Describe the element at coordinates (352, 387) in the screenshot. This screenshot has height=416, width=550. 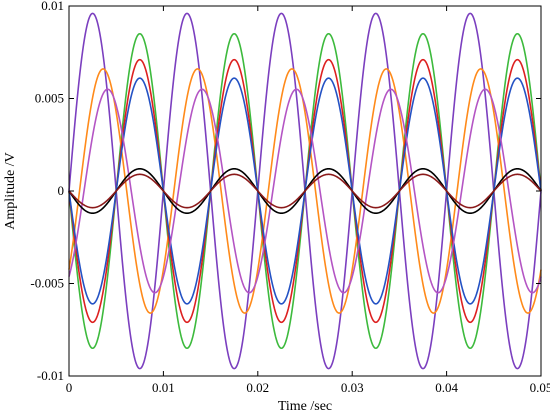
I see `x-tick-label: 0.03` at that location.